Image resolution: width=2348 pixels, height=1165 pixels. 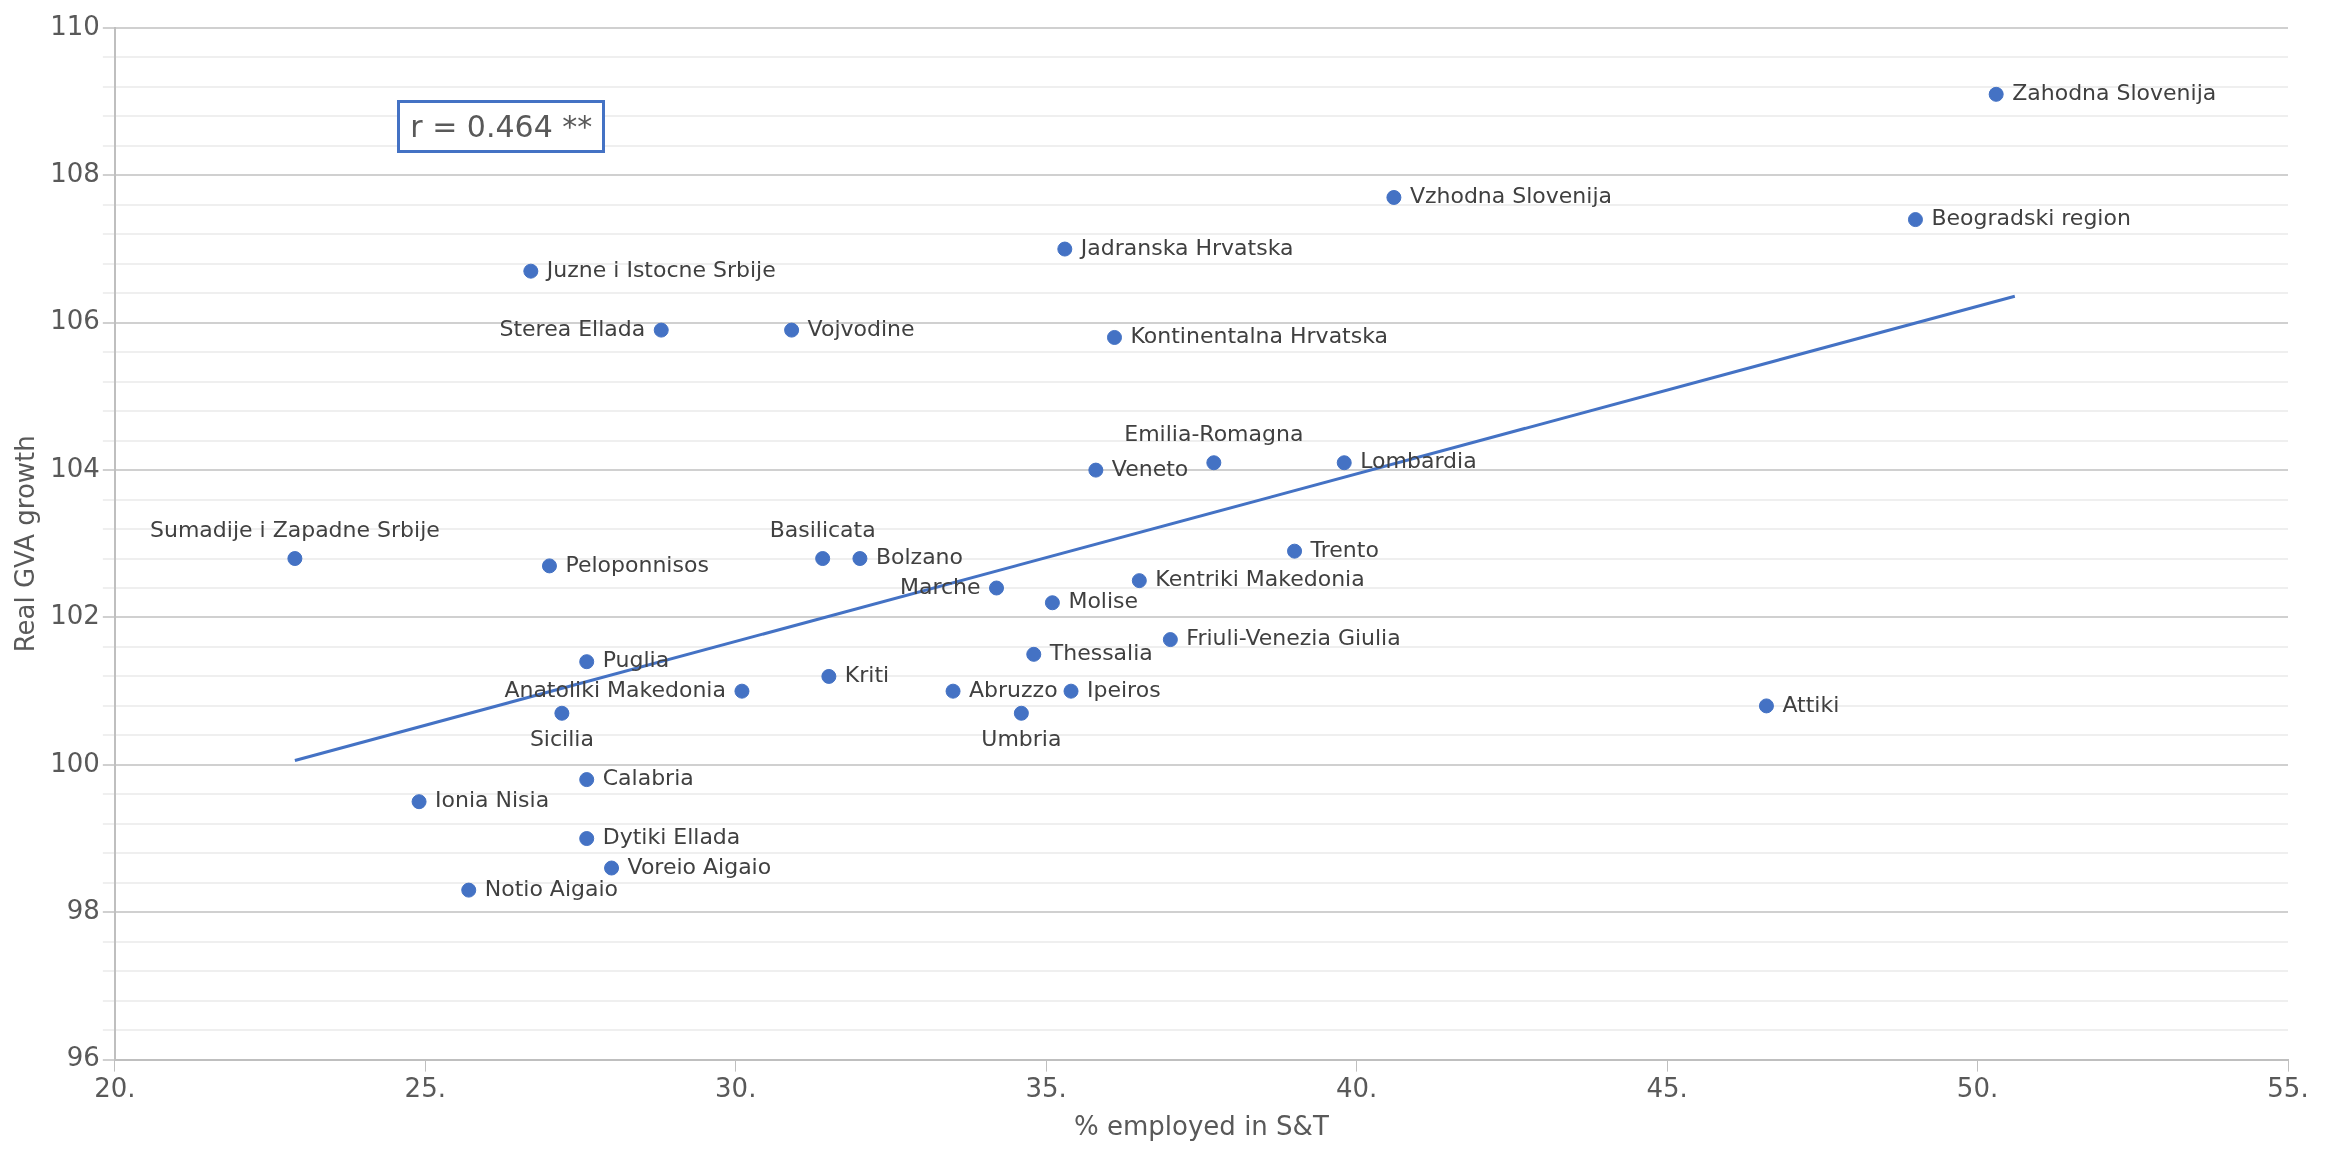 What do you see at coordinates (671, 837) in the screenshot?
I see `annotation: Dytiki Ellada` at bounding box center [671, 837].